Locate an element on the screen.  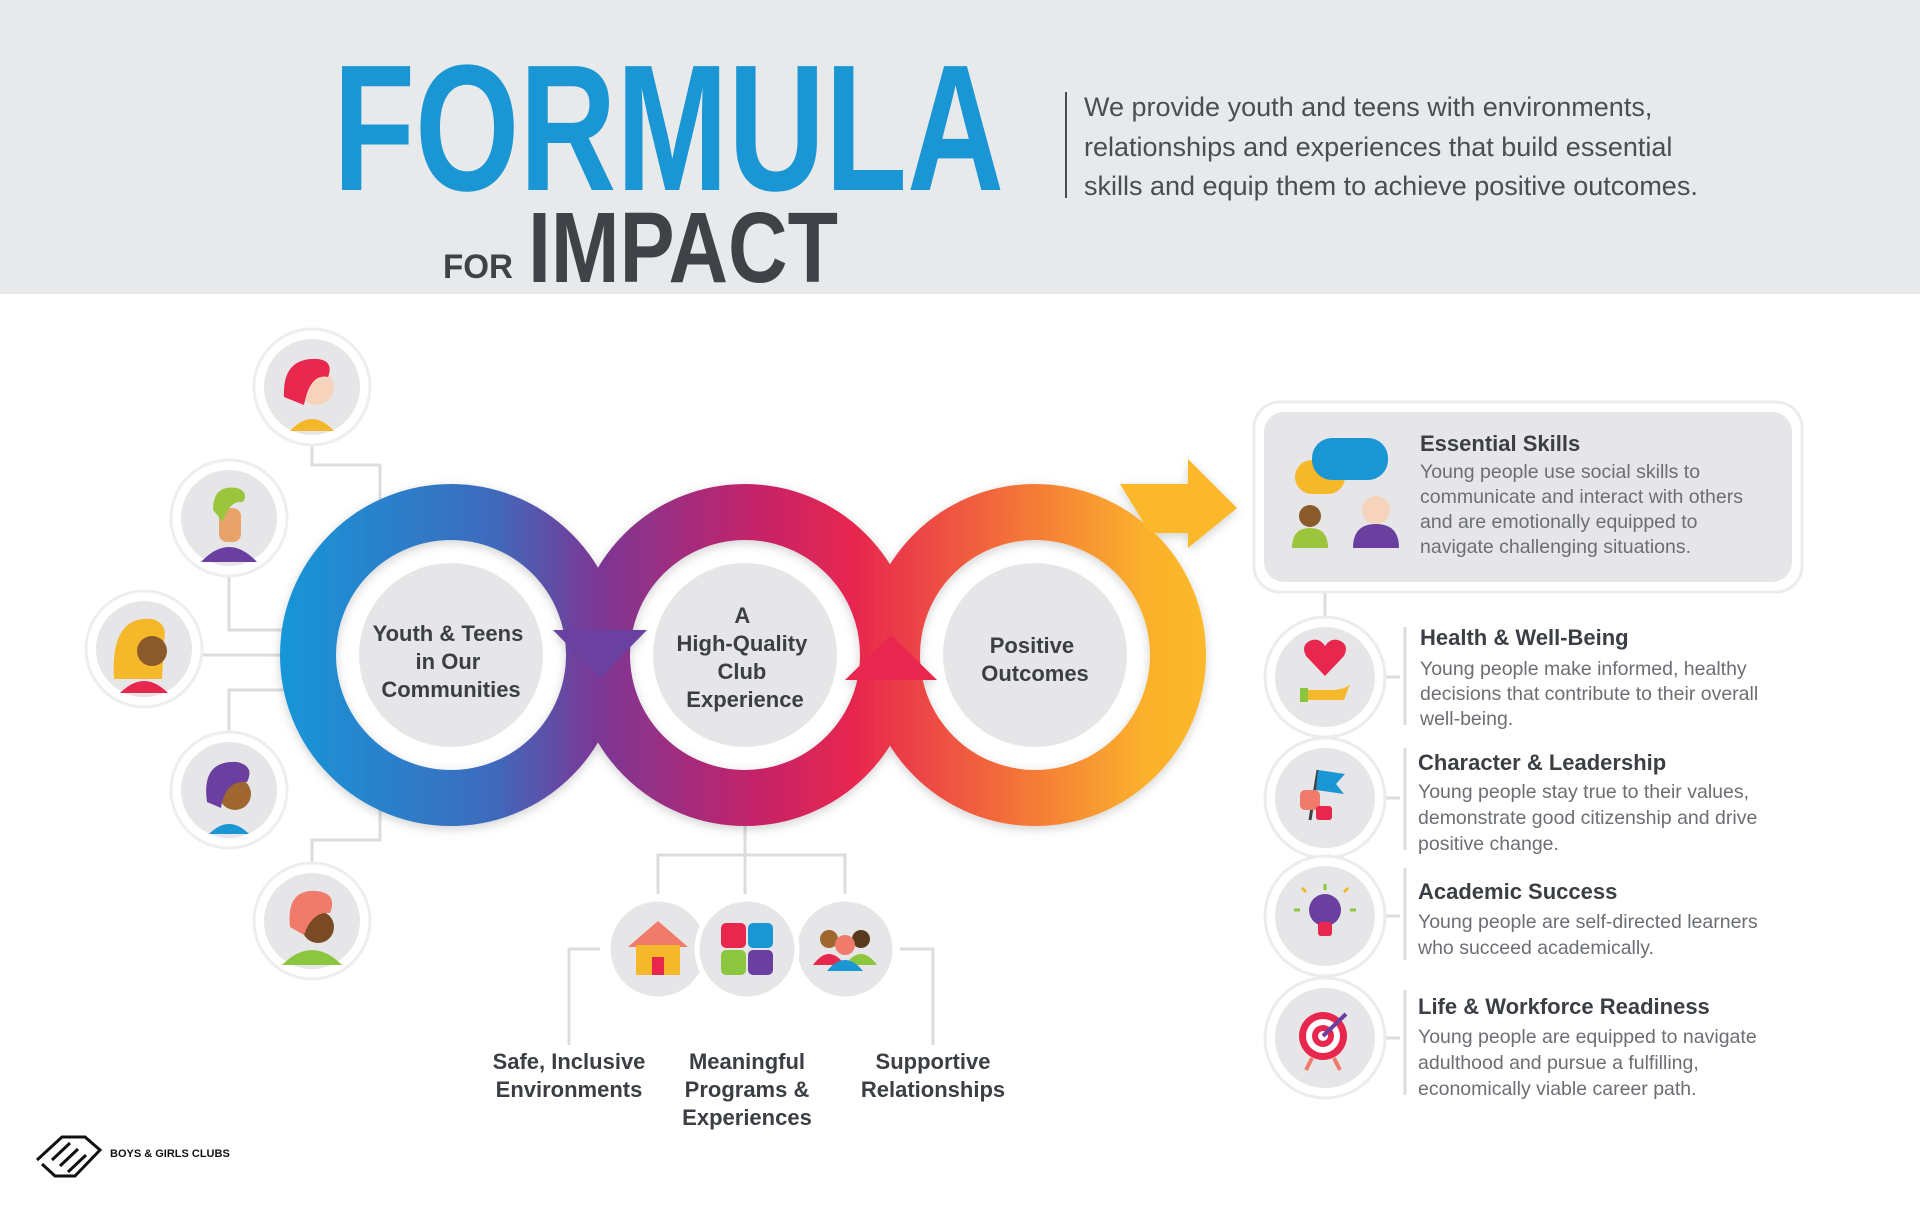
avatar-blonde-hair-icon is located at coordinates (144, 649).